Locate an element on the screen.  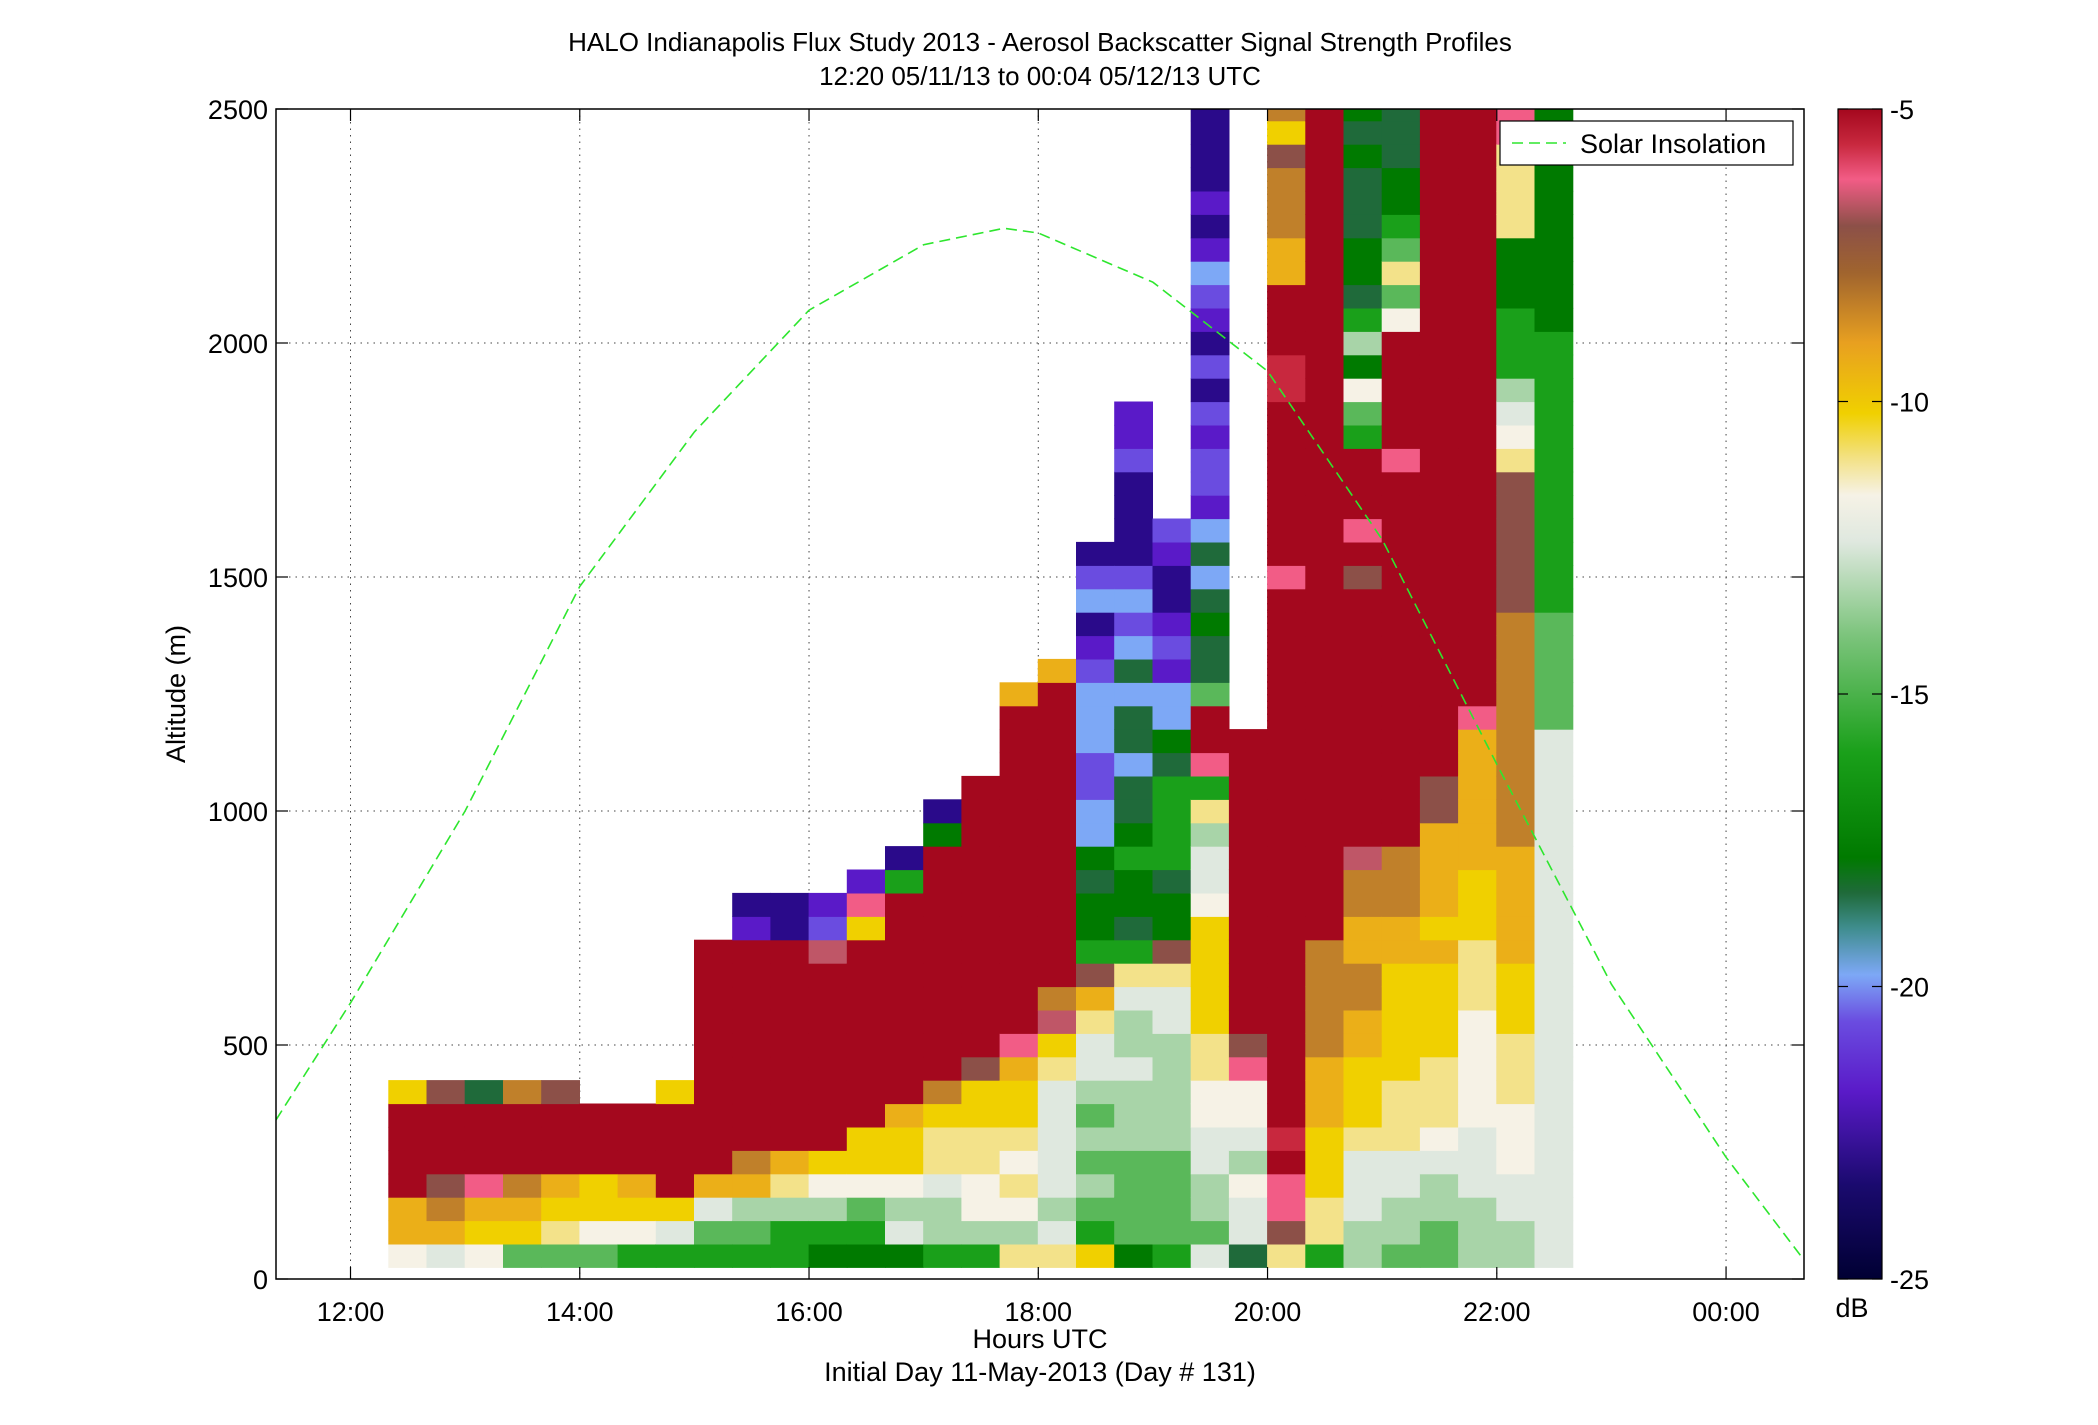
legend: Solar Insolation is located at coordinates (1646, 143).